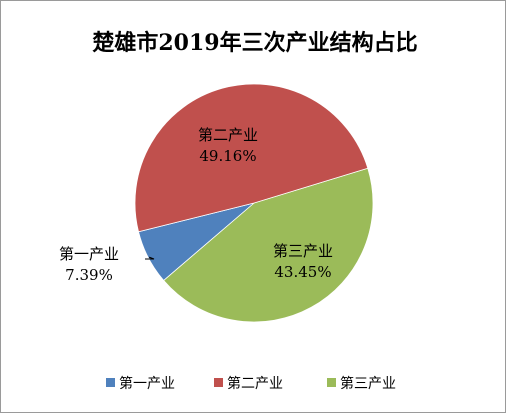 This screenshot has width=506, height=413. I want to click on legend-label-3: 第三产业, so click(368, 383).